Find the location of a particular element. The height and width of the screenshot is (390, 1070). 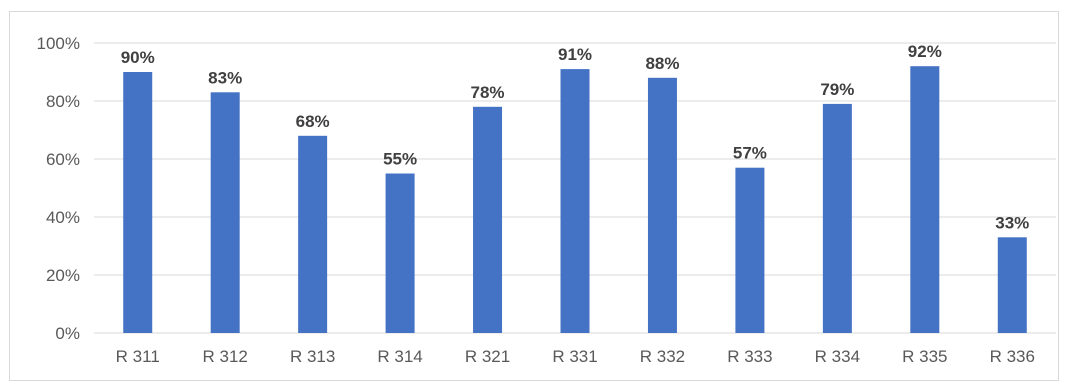

data-label: 91% is located at coordinates (575, 54).